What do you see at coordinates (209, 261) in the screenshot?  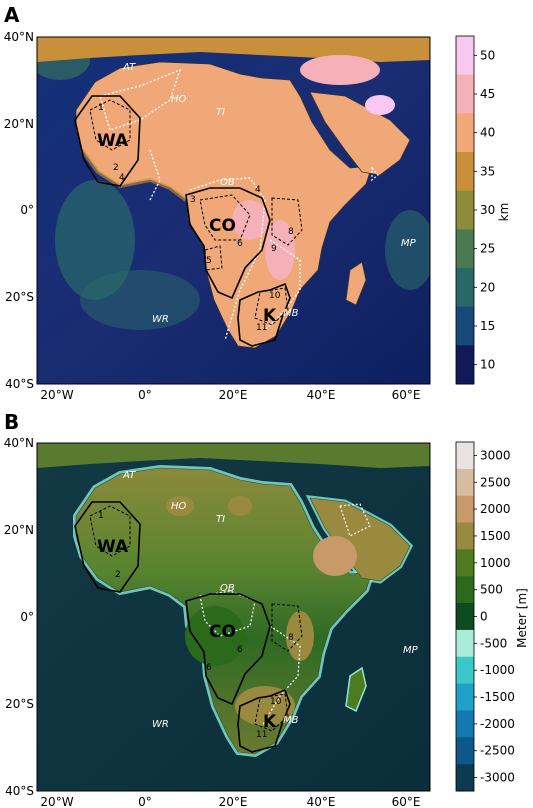 I see `number-5-a: 5` at bounding box center [209, 261].